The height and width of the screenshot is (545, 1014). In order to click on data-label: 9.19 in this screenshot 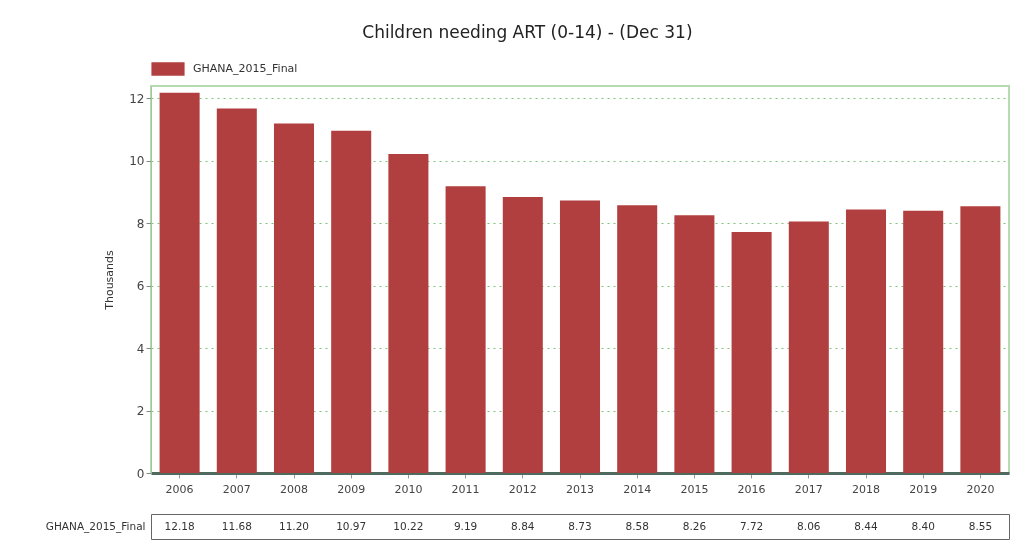, I will do `click(465, 525)`.